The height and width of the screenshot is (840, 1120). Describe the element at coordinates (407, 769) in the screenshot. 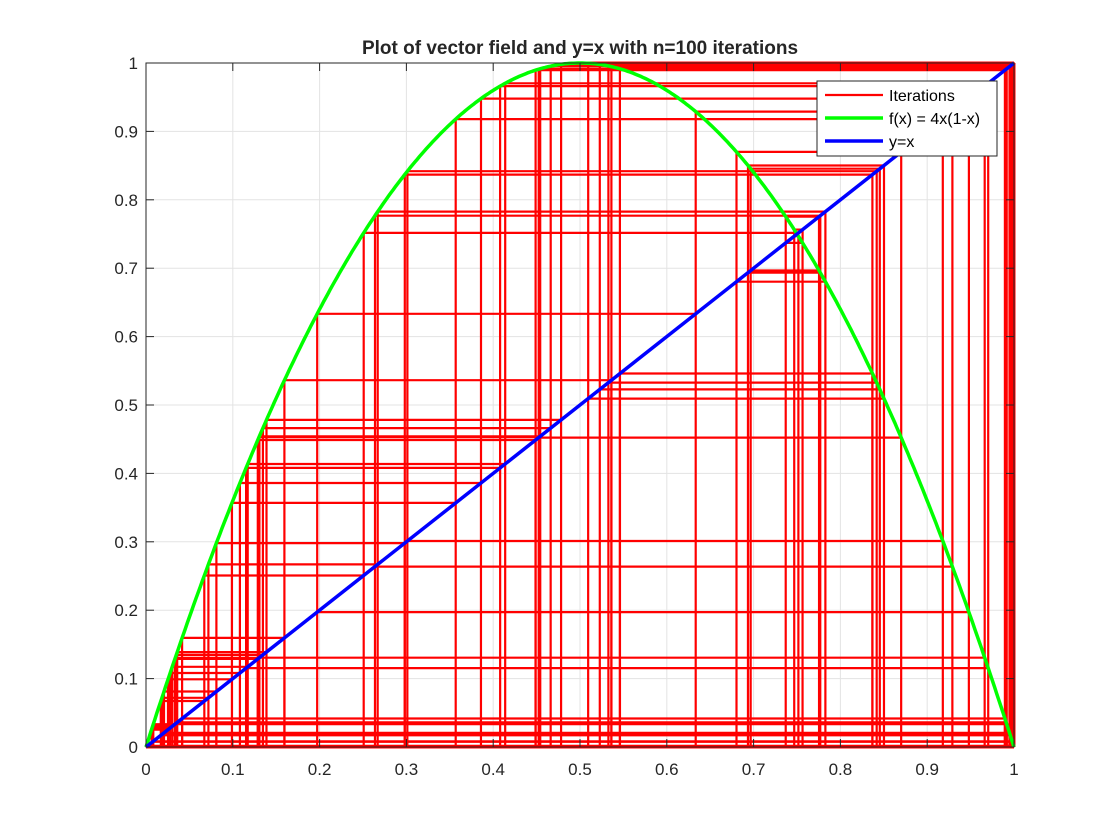

I see `x-tick-label: 0.3` at that location.